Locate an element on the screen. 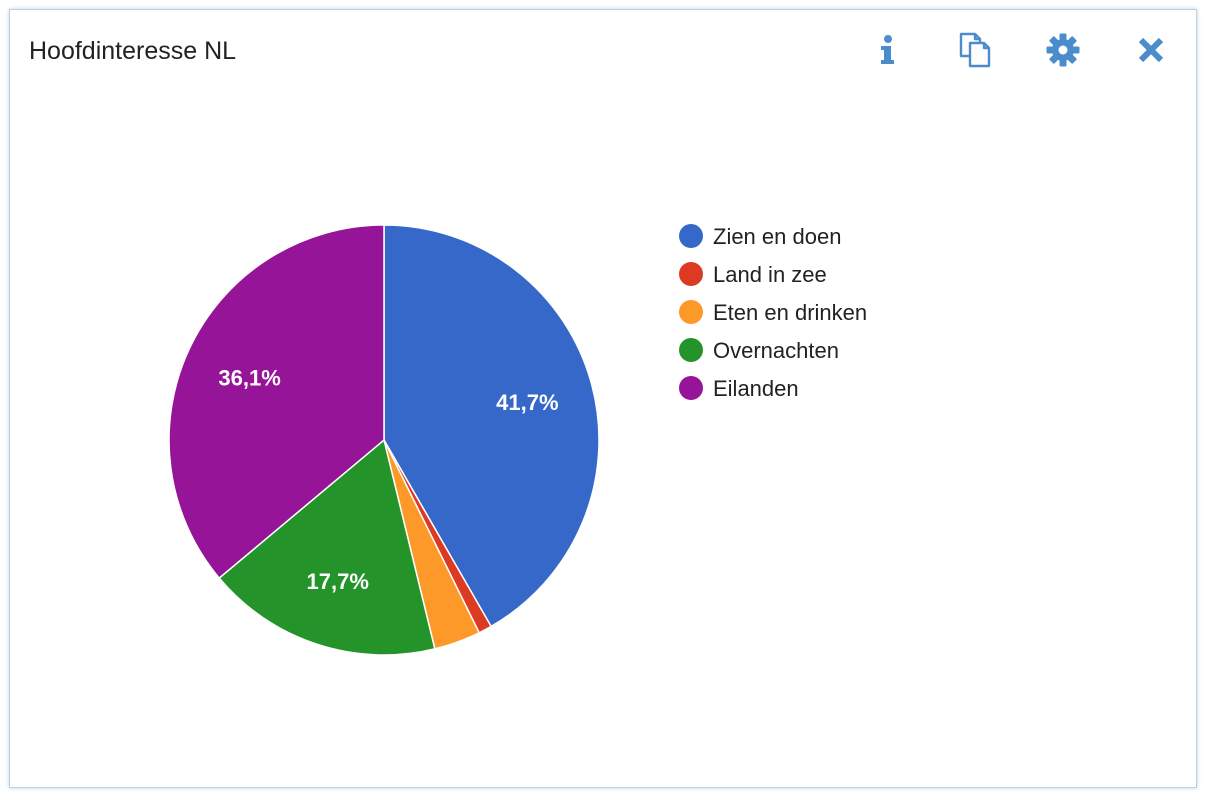 This screenshot has width=1206, height=800. close-button is located at coordinates (1151, 50).